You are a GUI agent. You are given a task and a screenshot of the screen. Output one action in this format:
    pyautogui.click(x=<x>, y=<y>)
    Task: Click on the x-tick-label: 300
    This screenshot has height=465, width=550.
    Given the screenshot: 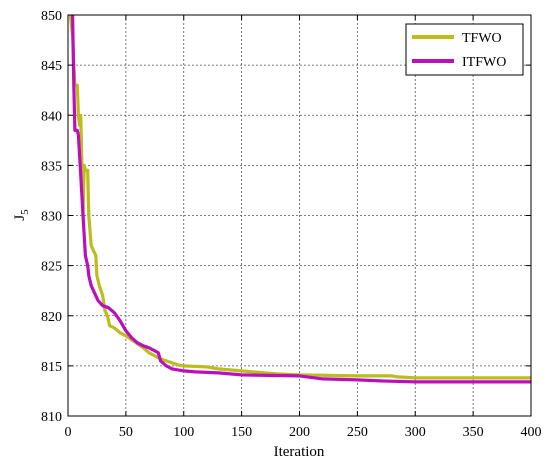 What is the action you would take?
    pyautogui.click(x=415, y=432)
    